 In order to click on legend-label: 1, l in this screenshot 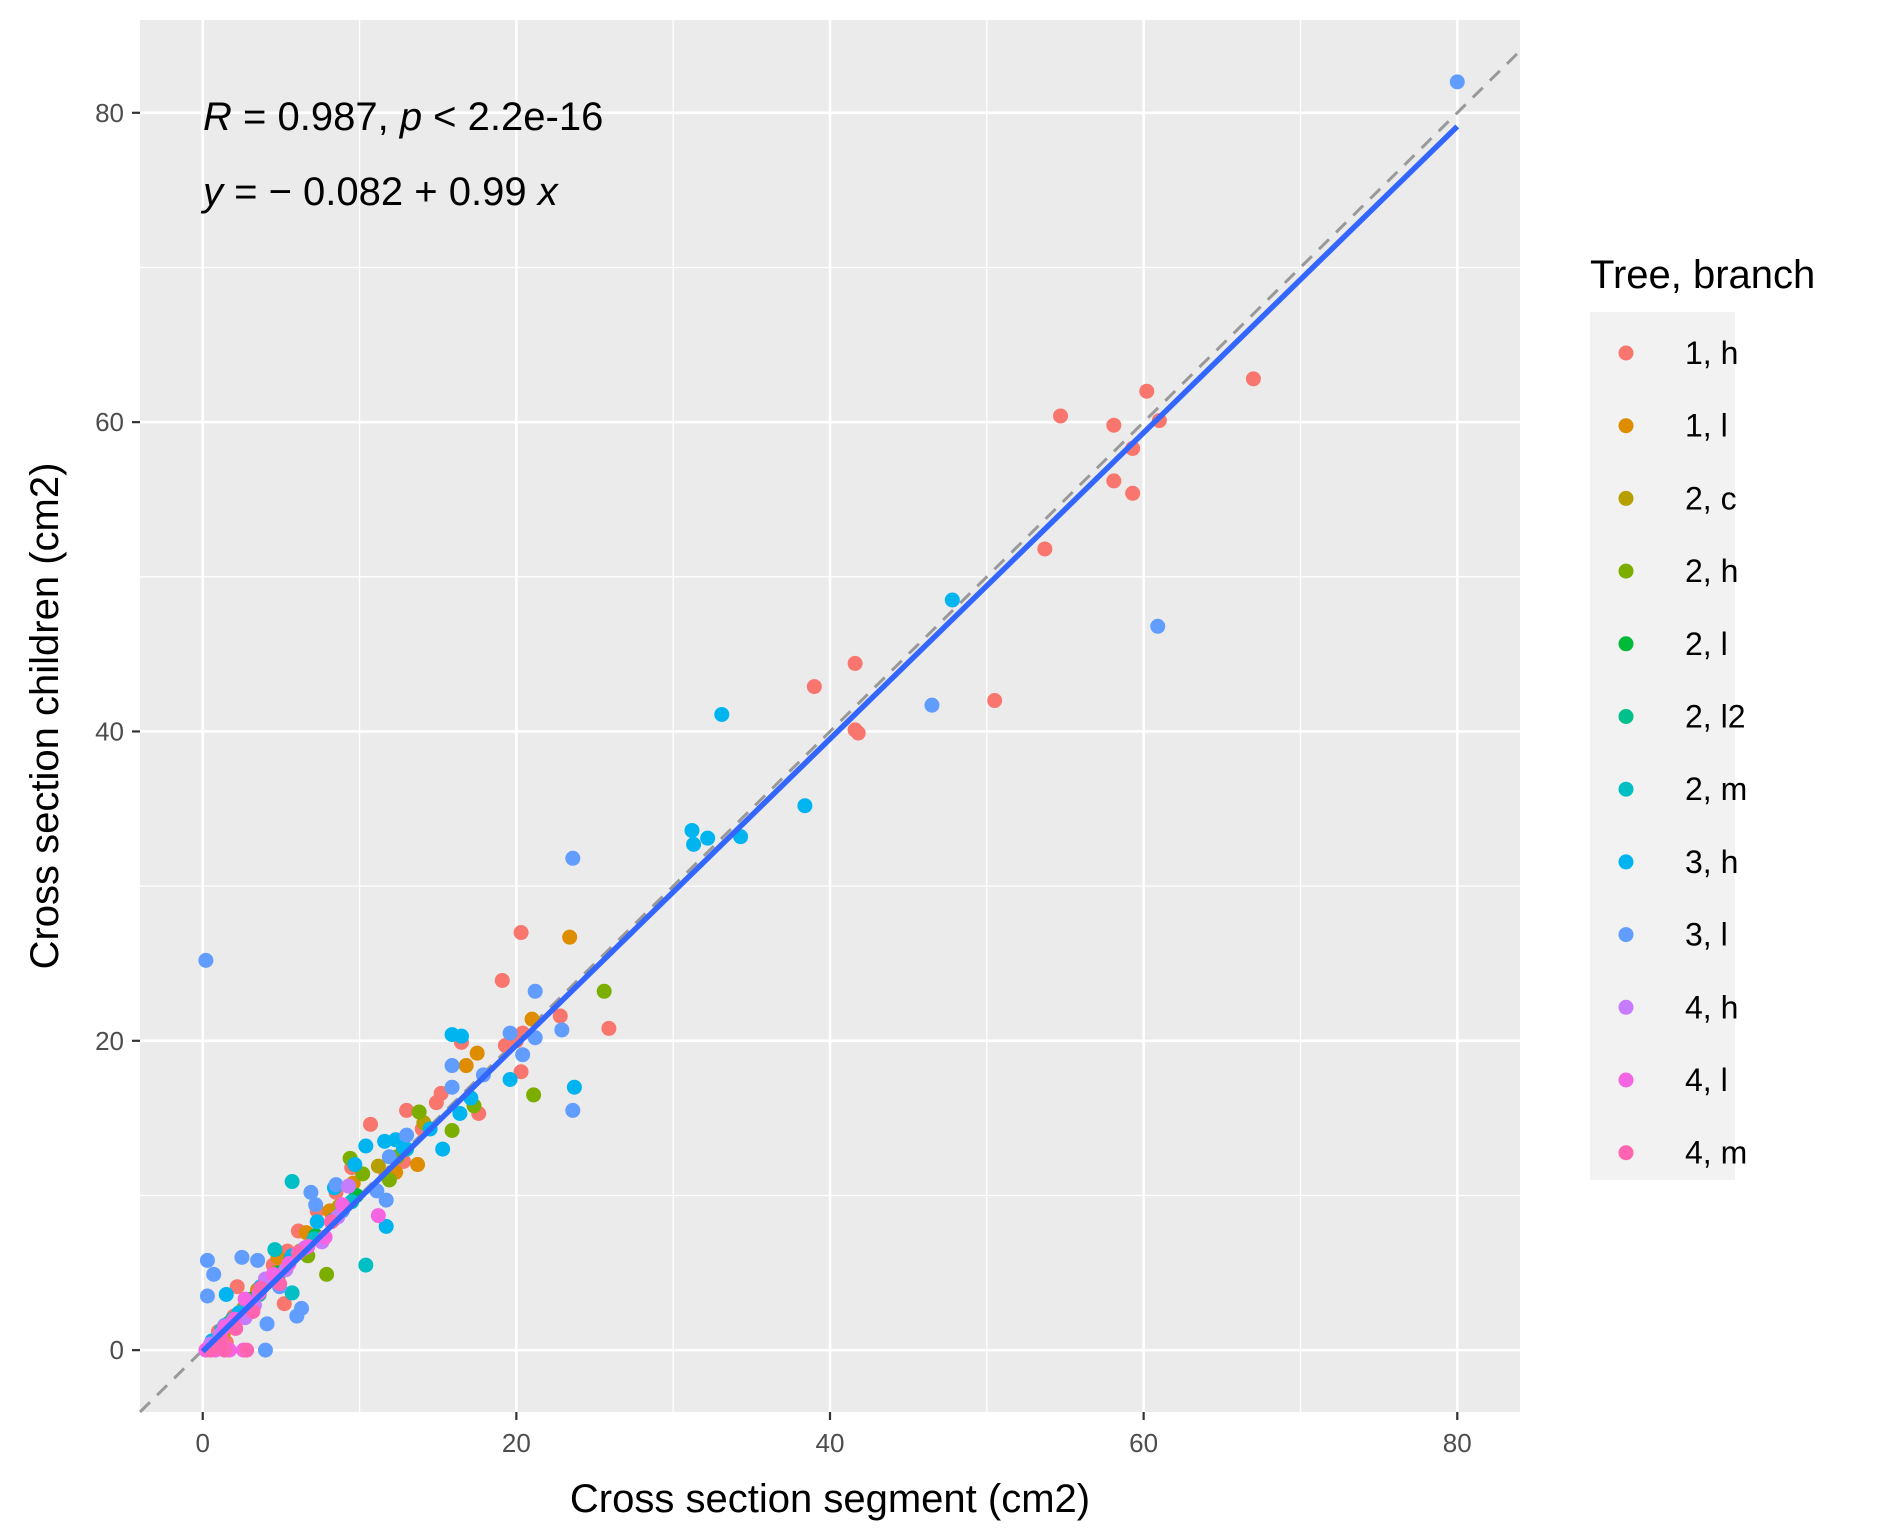, I will do `click(1706, 426)`.